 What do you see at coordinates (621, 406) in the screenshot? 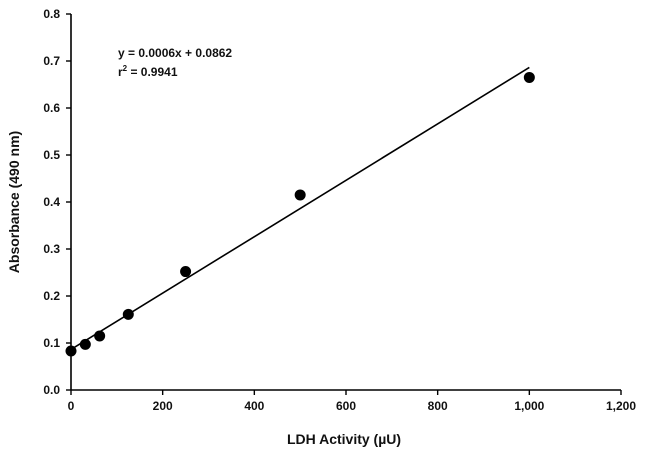
I see `x-tick-label: 1,200` at bounding box center [621, 406].